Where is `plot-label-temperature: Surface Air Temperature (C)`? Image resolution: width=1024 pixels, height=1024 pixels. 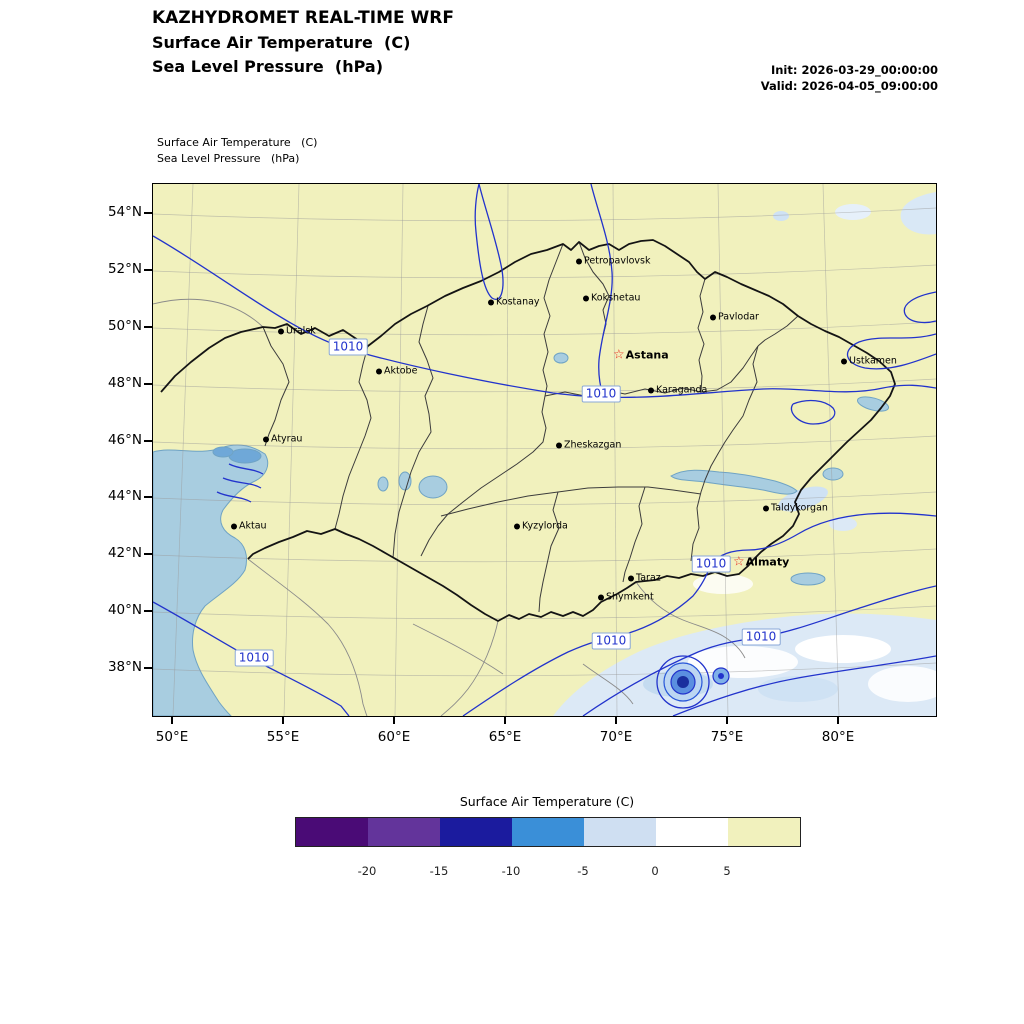 plot-label-temperature: Surface Air Temperature (C) is located at coordinates (237, 142).